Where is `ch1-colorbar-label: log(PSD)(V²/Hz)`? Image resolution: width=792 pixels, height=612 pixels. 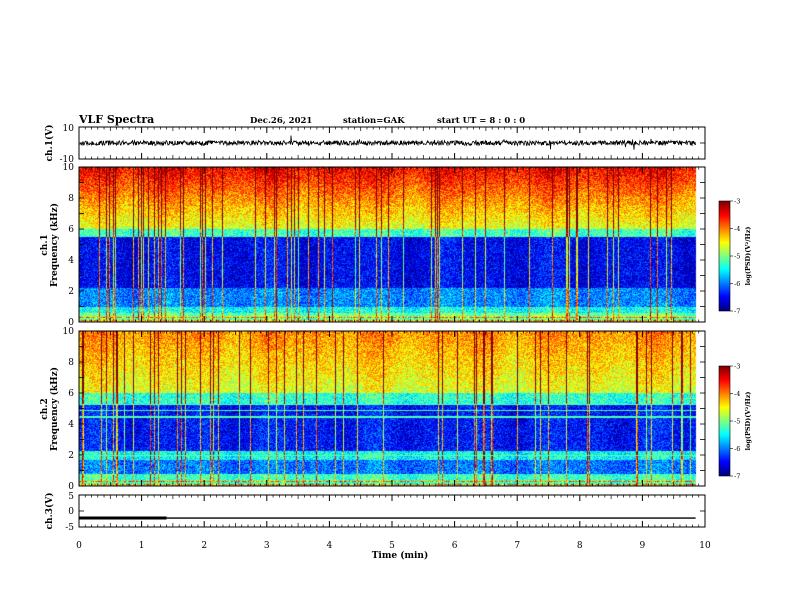 ch1-colorbar-label: log(PSD)(V²/Hz) is located at coordinates (748, 256).